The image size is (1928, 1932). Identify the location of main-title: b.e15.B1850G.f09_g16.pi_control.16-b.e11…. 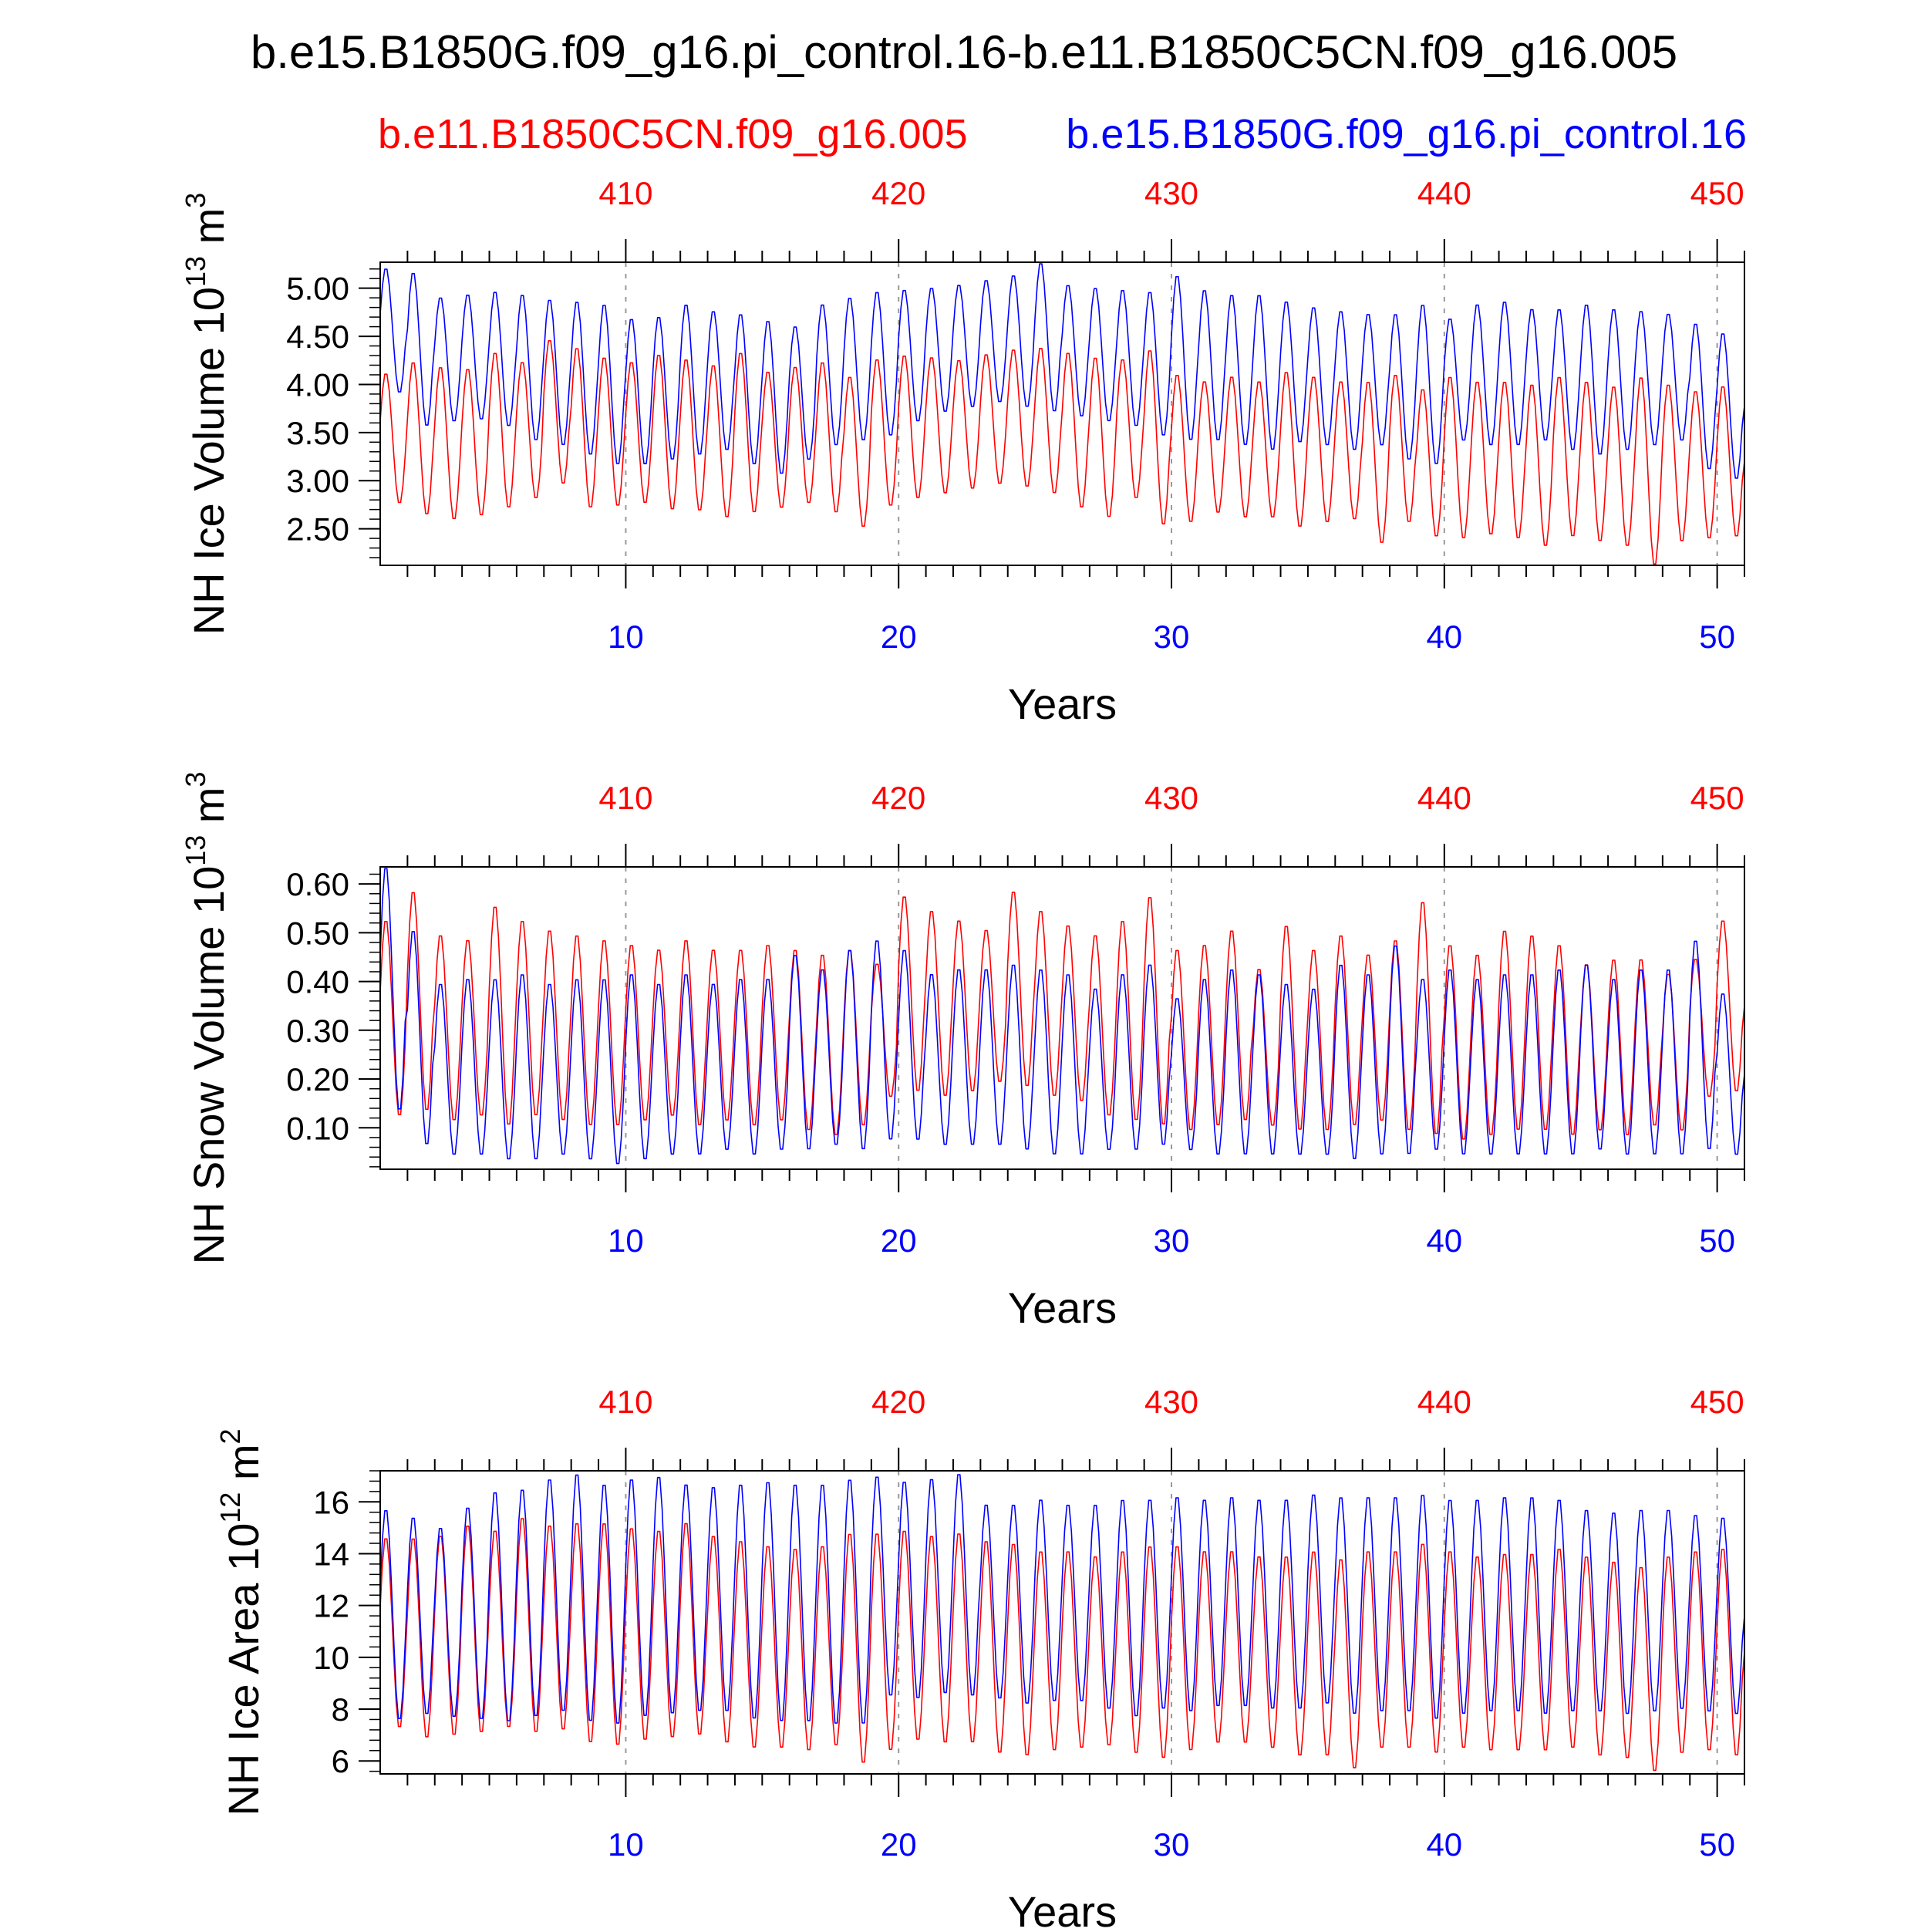
(964, 52).